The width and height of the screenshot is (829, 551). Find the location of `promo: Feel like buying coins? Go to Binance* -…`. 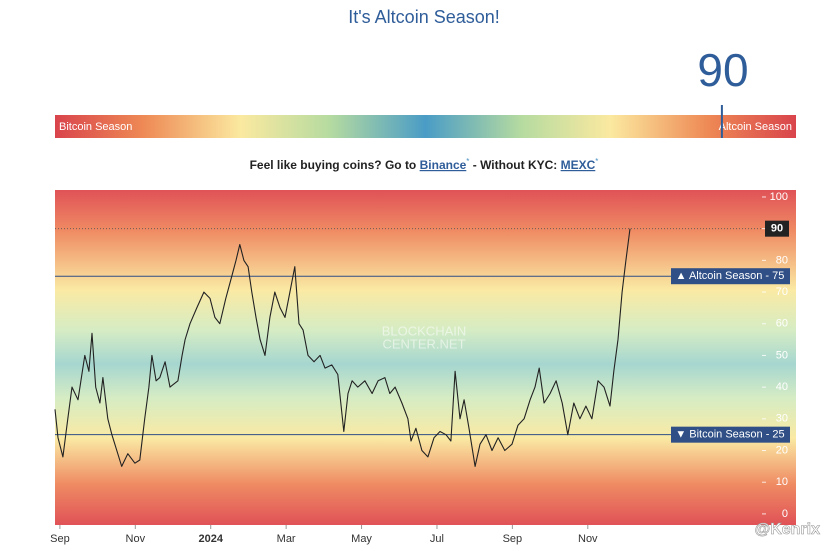

promo: Feel like buying coins? Go to Binance* -… is located at coordinates (424, 164).